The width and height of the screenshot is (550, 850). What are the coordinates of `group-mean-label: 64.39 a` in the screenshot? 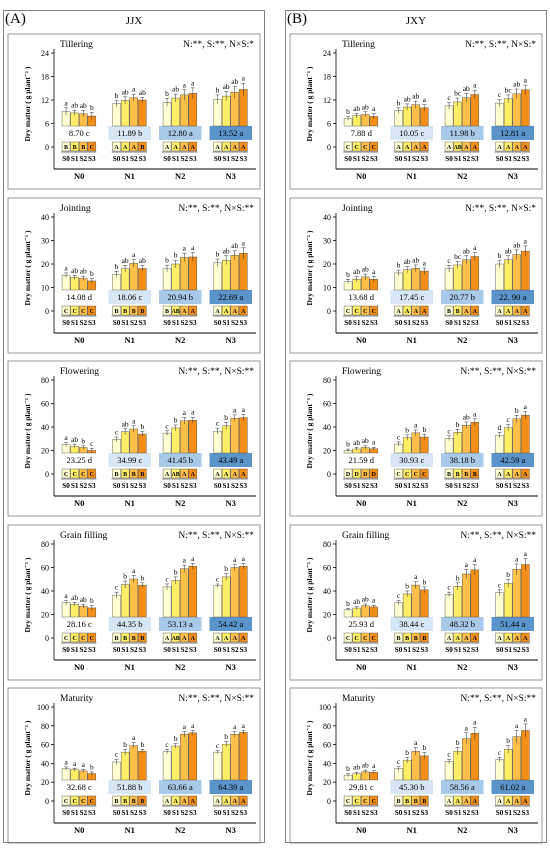 It's located at (230, 787).